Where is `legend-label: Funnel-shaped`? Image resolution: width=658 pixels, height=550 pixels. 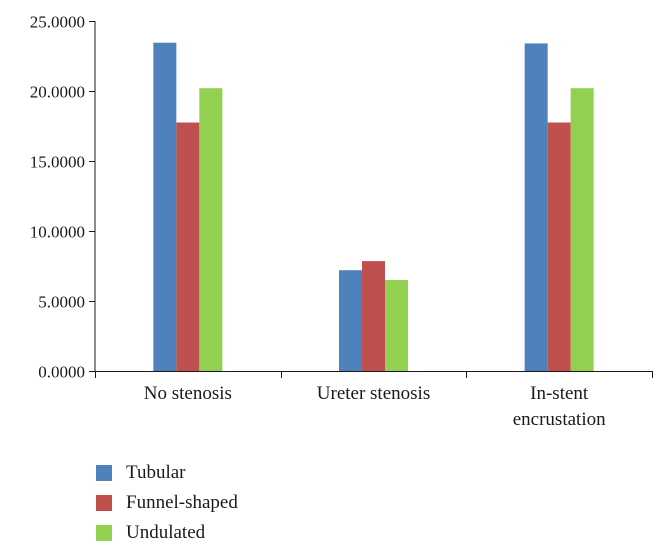
legend-label: Funnel-shaped is located at coordinates (182, 502).